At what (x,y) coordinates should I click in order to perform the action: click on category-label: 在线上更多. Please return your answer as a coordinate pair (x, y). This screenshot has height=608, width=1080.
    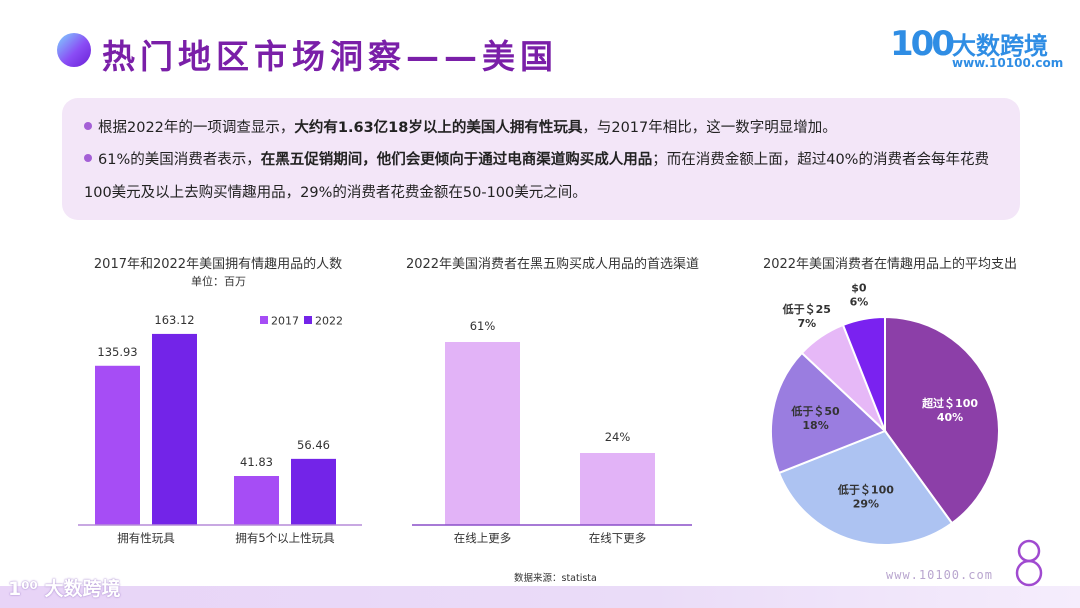
    Looking at the image, I should click on (483, 538).